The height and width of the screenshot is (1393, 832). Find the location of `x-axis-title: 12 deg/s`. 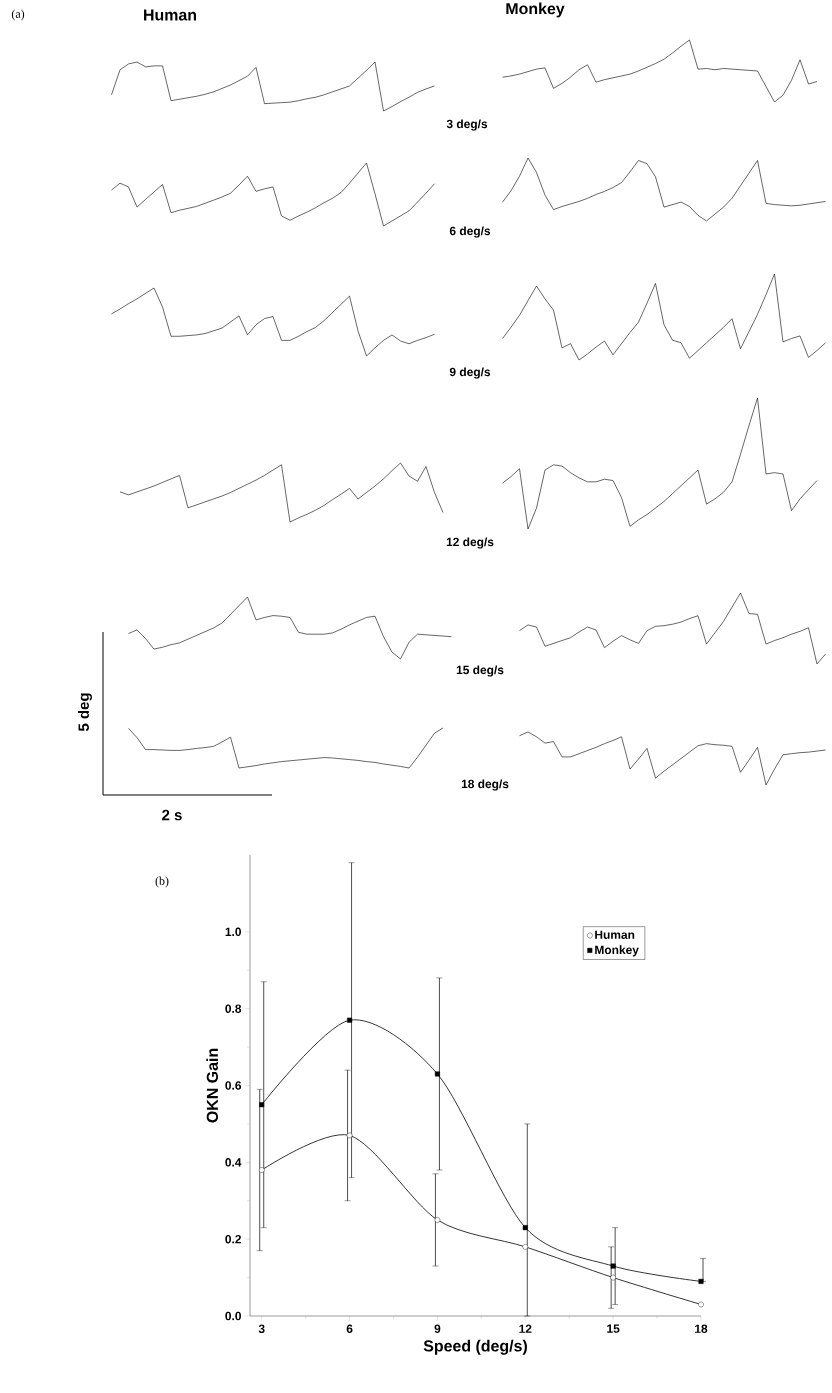

x-axis-title: 12 deg/s is located at coordinates (470, 543).